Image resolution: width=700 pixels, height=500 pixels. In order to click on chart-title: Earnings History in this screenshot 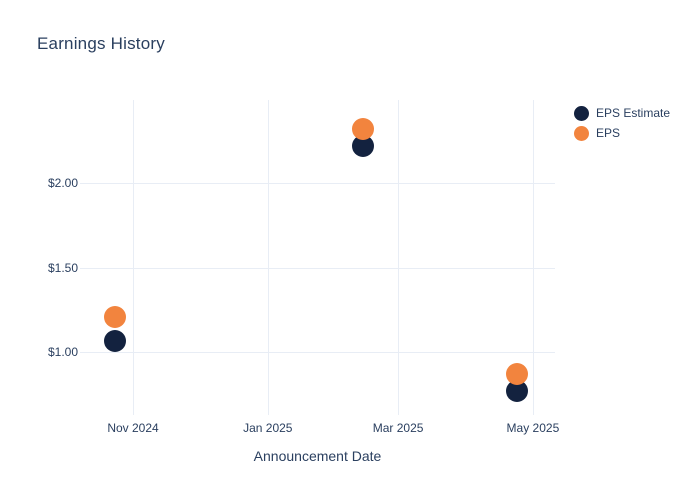, I will do `click(101, 43)`.